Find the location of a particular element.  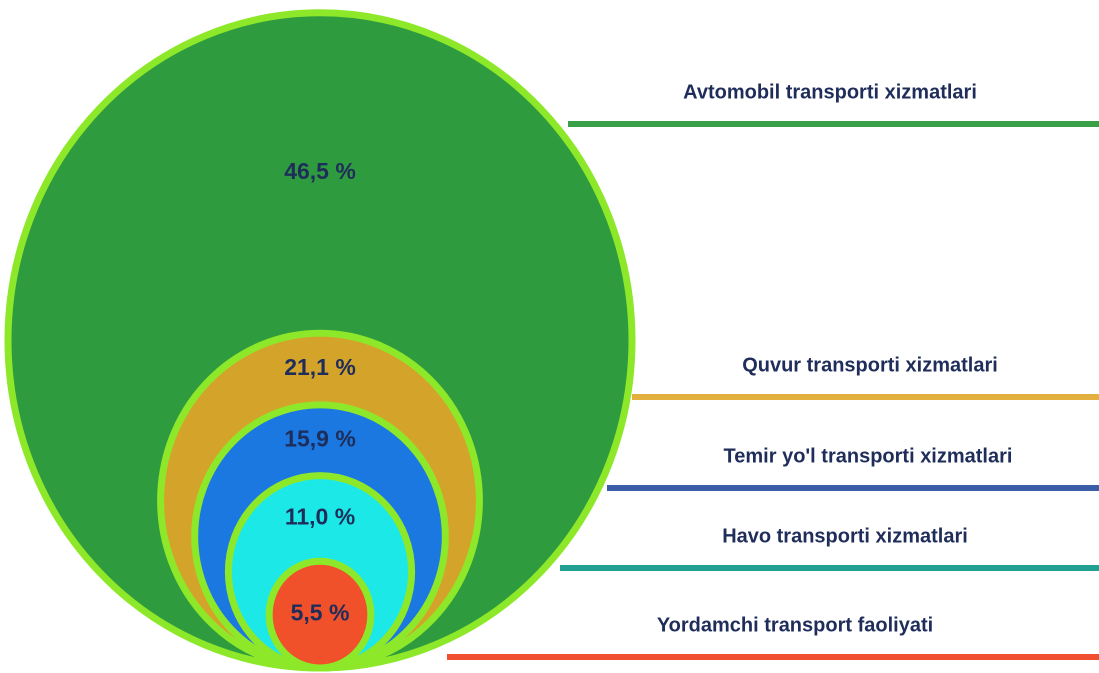

value-label: 5,5 % is located at coordinates (320, 613).